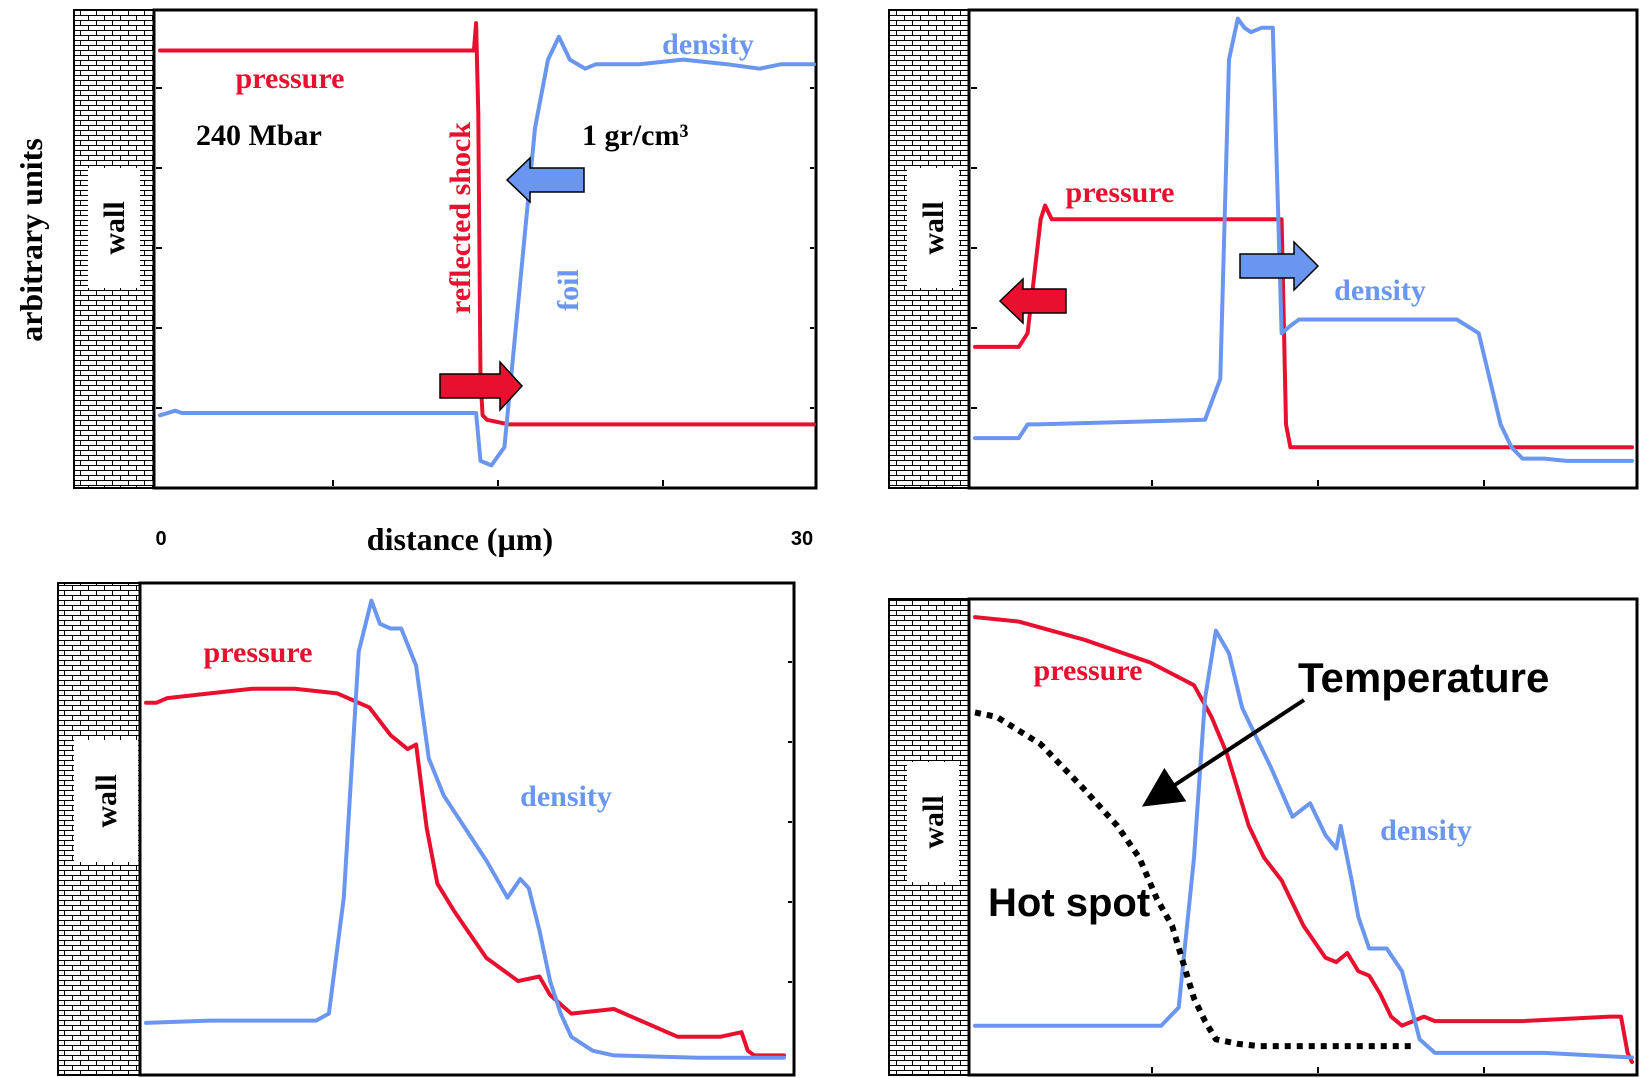  I want to click on wall-label-top-left: wall, so click(114, 227).